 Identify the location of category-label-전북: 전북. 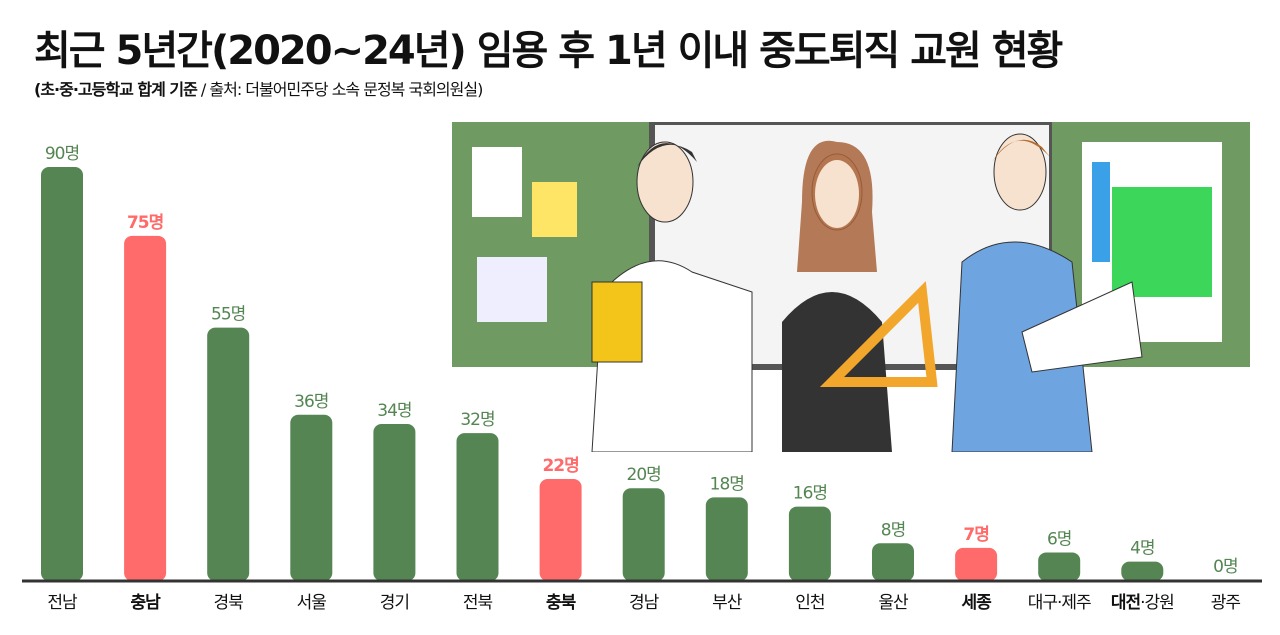
(478, 603).